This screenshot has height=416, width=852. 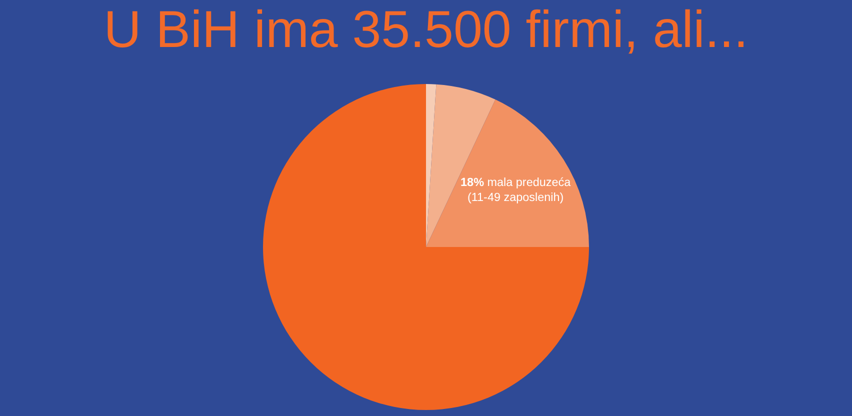 What do you see at coordinates (472, 182) in the screenshot?
I see `data-label: 18%` at bounding box center [472, 182].